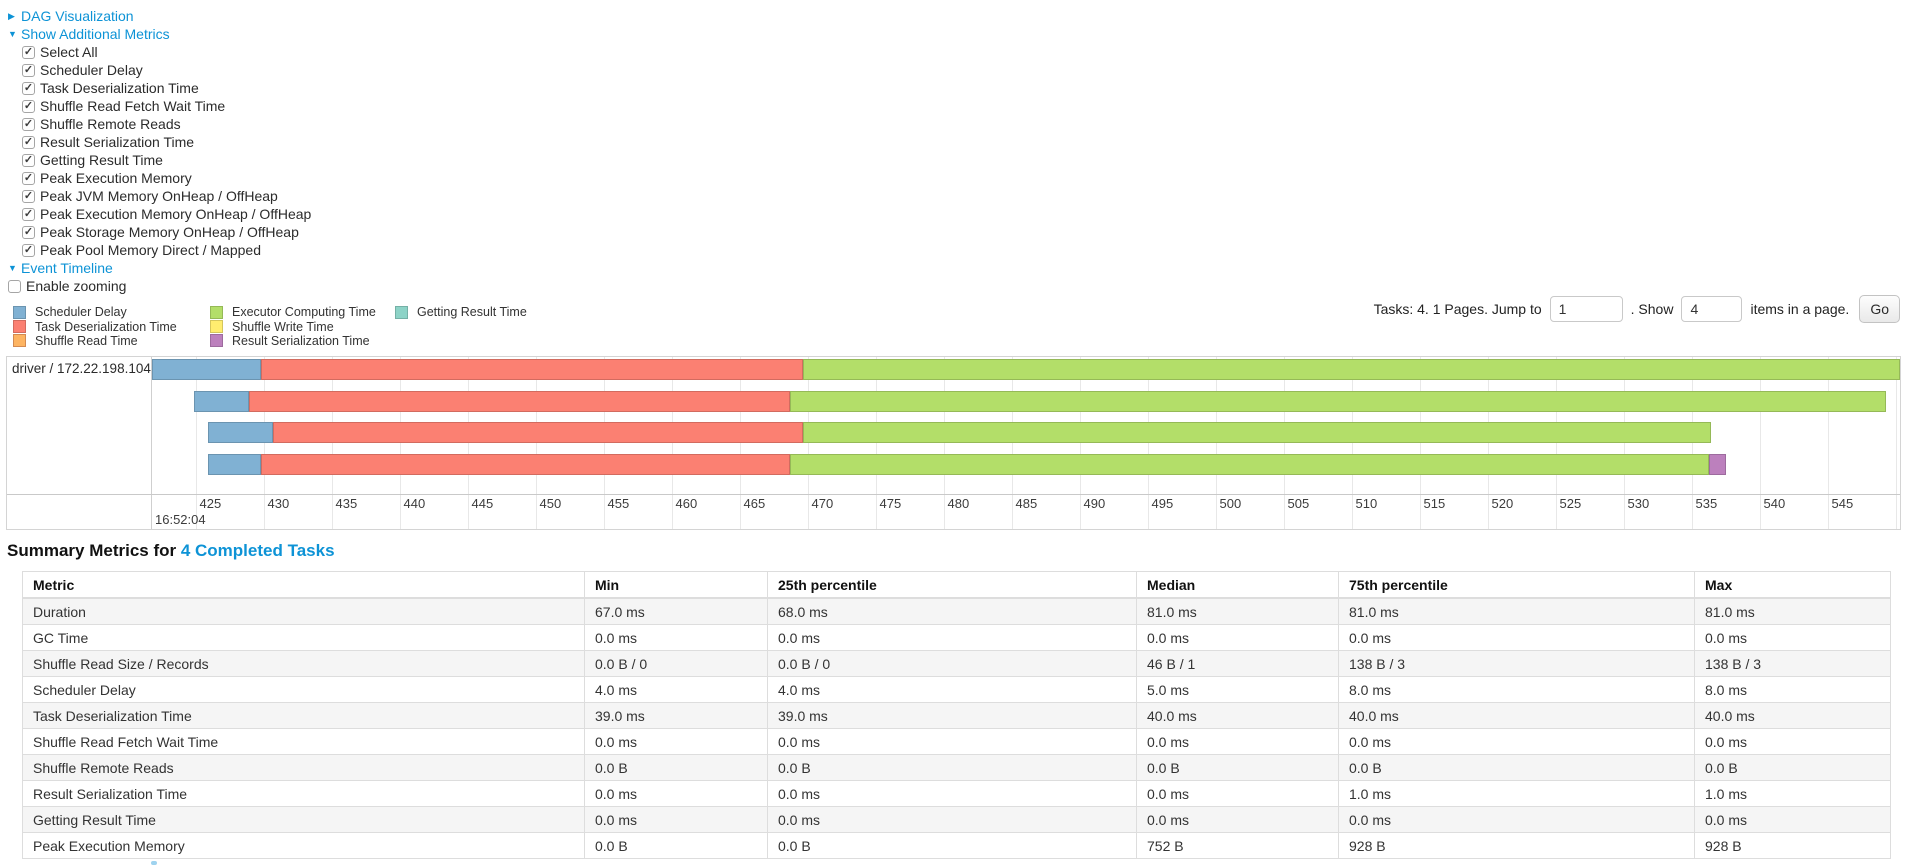 The height and width of the screenshot is (865, 1907). What do you see at coordinates (1230, 503) in the screenshot?
I see `axis-tick-label: 500` at bounding box center [1230, 503].